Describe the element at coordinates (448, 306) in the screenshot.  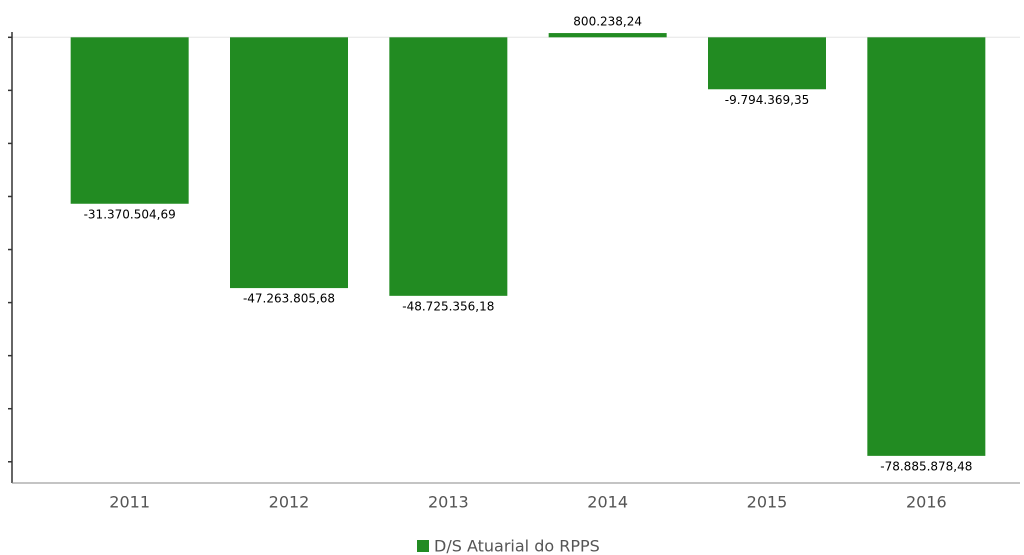
I see `data-label: -48.725.356,18` at that location.